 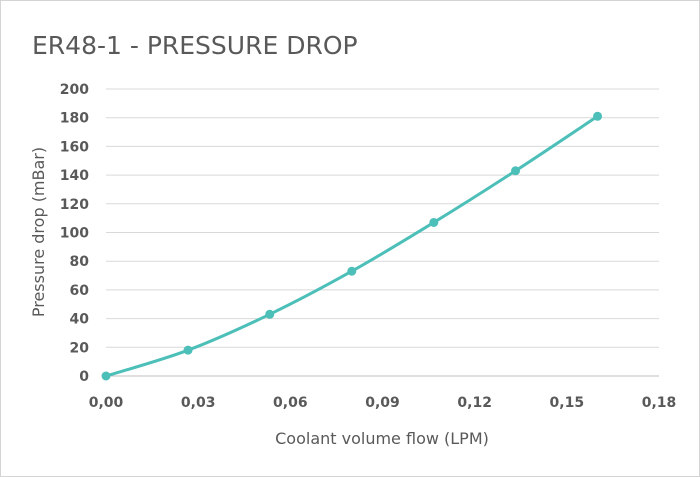 I want to click on y-tick-label: 100, so click(x=74, y=234).